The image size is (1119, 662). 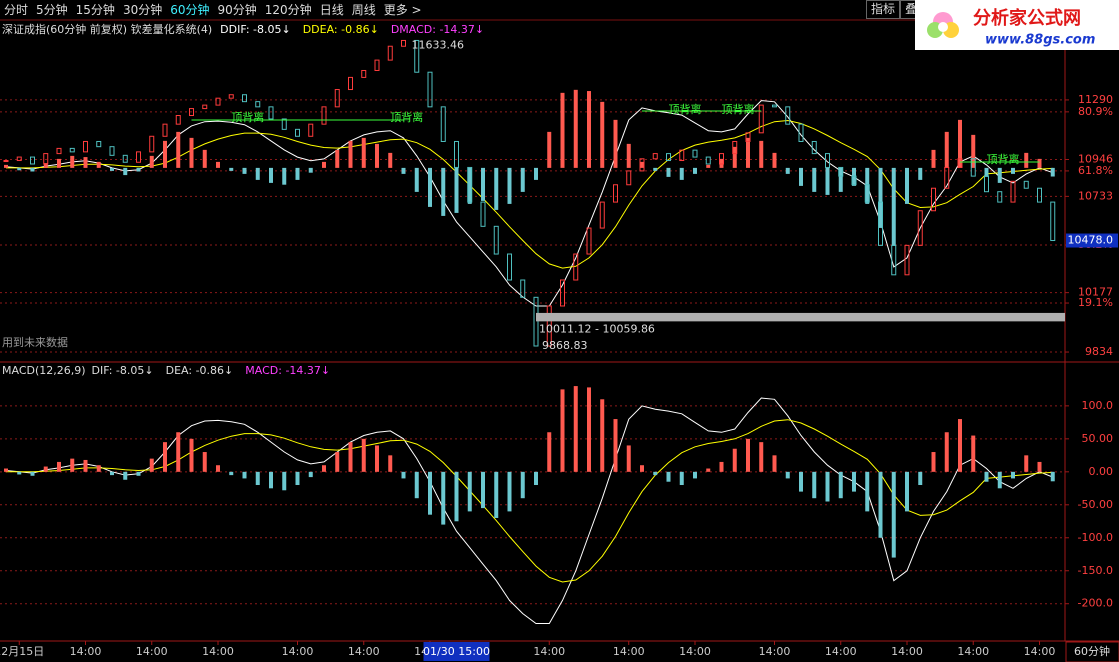 What do you see at coordinates (597, 328) in the screenshot?
I see `range-label: 10011.12 - 10059.86` at bounding box center [597, 328].